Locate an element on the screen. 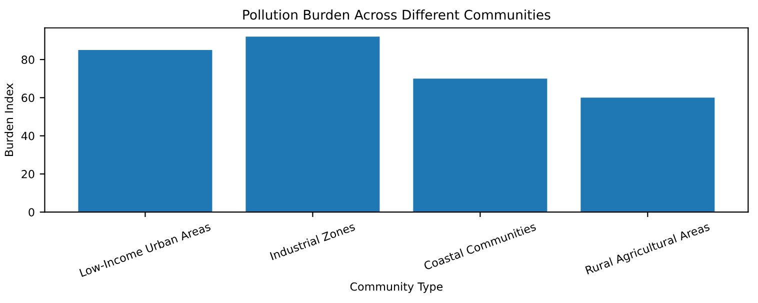 Image resolution: width=758 pixels, height=303 pixels. y-tick-label: 40 is located at coordinates (27, 136).